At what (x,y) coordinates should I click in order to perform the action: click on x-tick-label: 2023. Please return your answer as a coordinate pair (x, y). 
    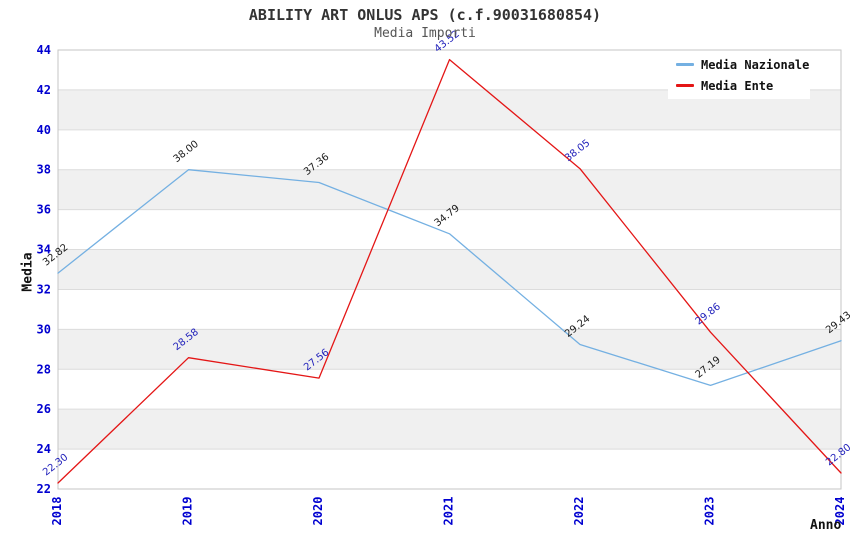
    Looking at the image, I should click on (710, 511).